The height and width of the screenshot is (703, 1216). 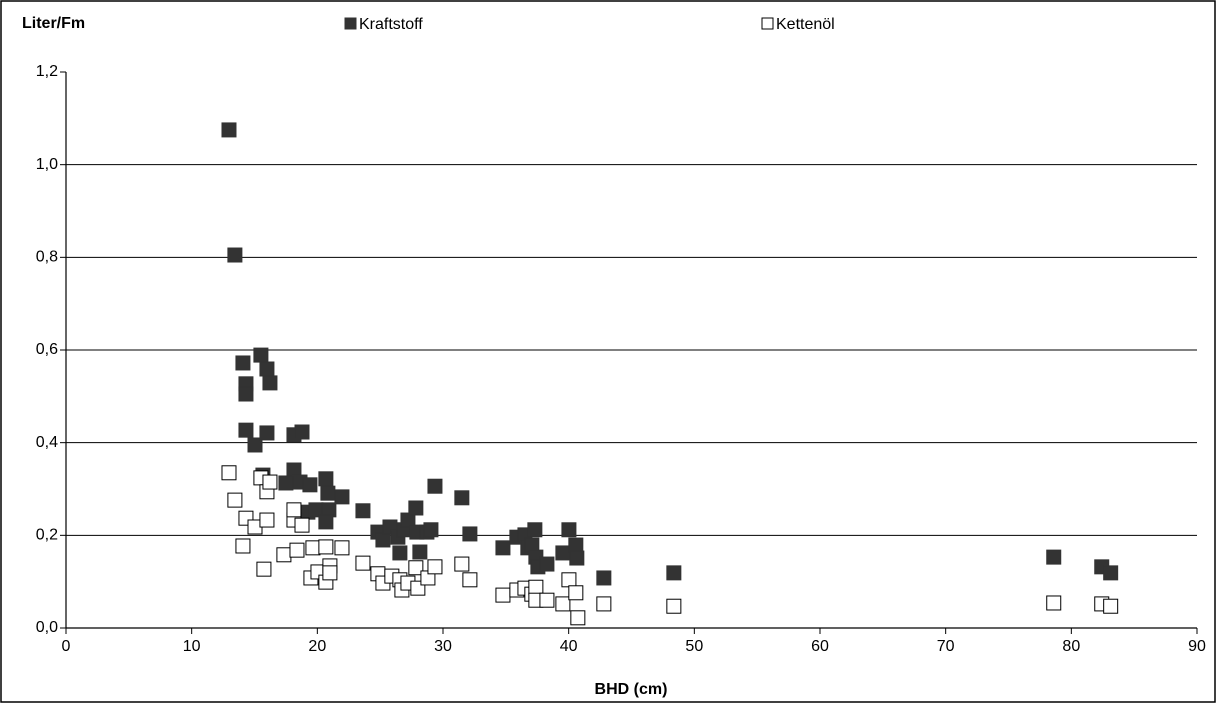 I want to click on y-tick-label: 0,2, so click(x=47, y=535).